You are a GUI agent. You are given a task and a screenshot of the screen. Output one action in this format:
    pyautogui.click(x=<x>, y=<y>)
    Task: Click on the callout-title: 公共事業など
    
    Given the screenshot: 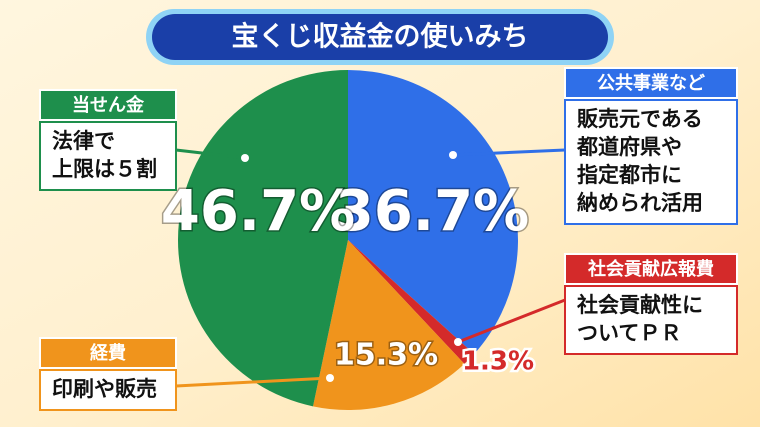 What is the action you would take?
    pyautogui.click(x=651, y=83)
    